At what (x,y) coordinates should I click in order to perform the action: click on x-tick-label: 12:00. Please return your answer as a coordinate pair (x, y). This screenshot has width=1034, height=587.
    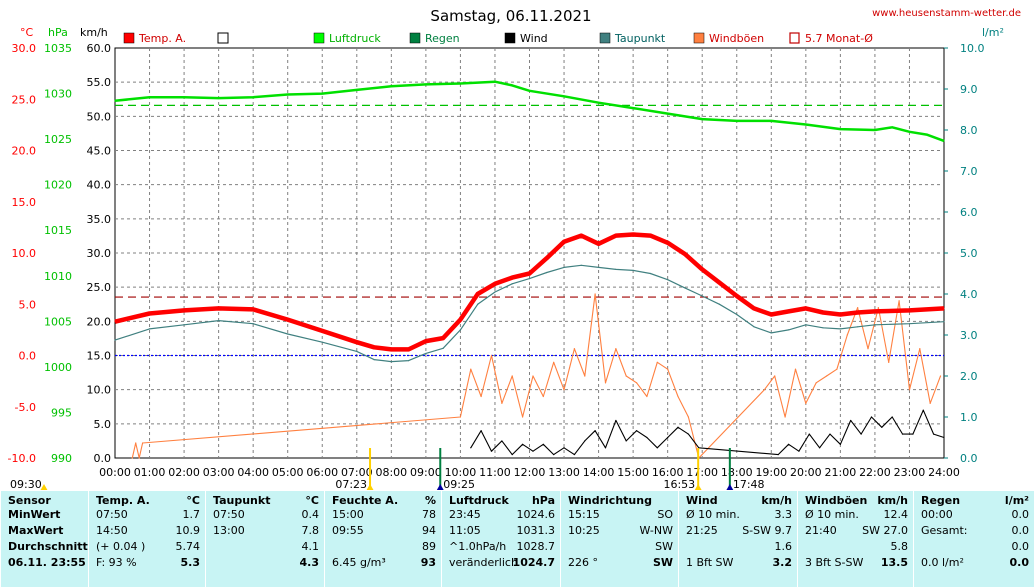
    Looking at the image, I should click on (530, 472).